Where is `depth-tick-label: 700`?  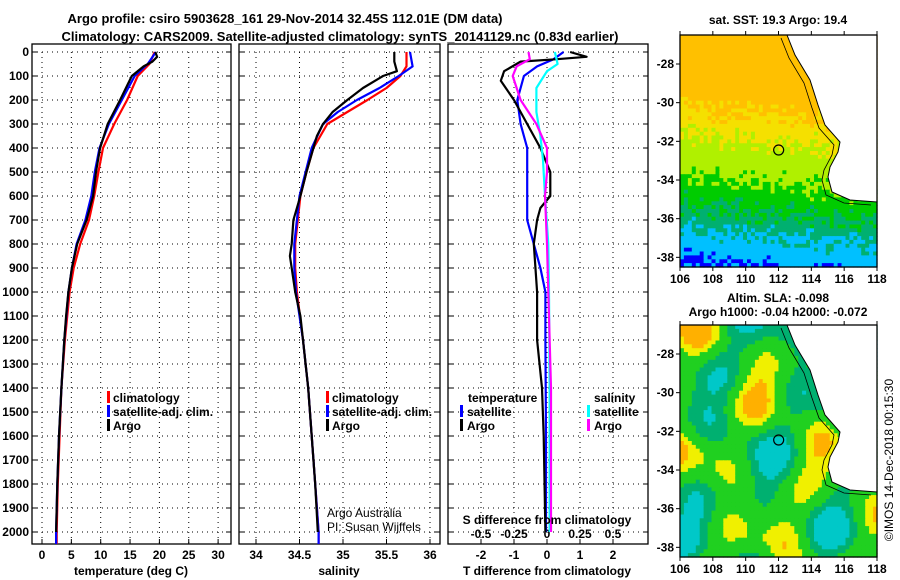
depth-tick-label: 700 is located at coordinates (19, 220).